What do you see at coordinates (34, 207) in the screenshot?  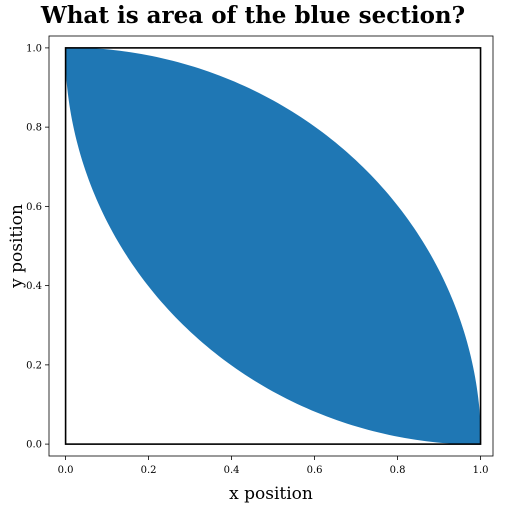 I see `y-tick-label: 0.6` at bounding box center [34, 207].